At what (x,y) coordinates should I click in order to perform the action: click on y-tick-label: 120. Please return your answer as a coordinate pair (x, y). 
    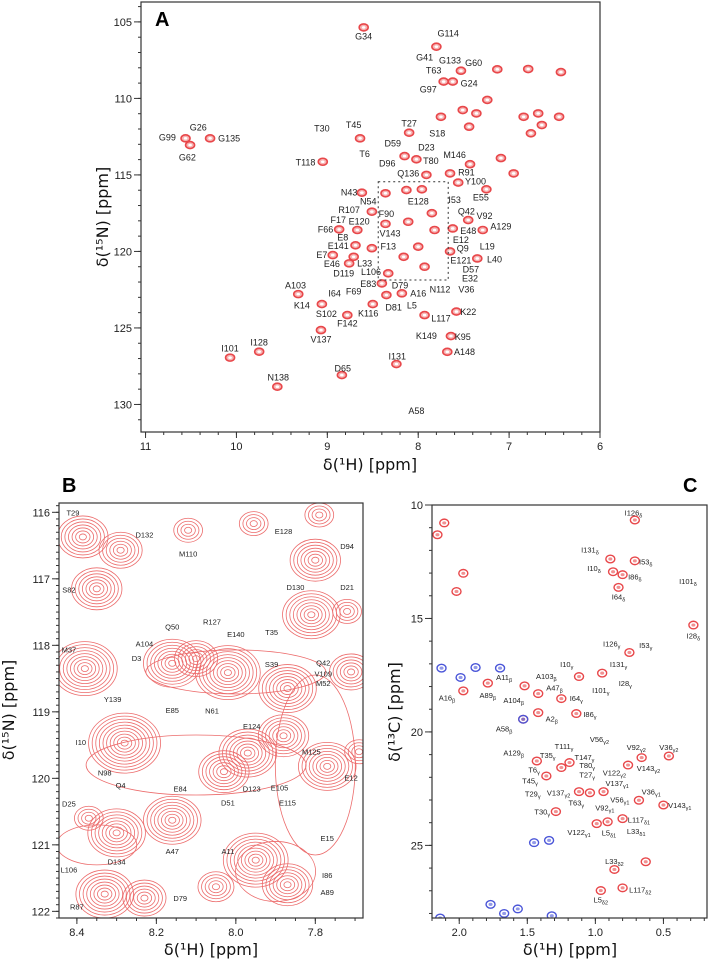
    Looking at the image, I should click on (123, 252).